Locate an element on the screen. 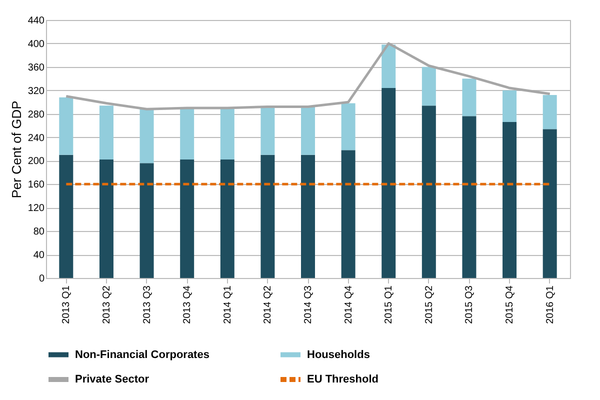 This screenshot has height=400, width=600. x-tick-label: 2013 Q4 is located at coordinates (188, 304).